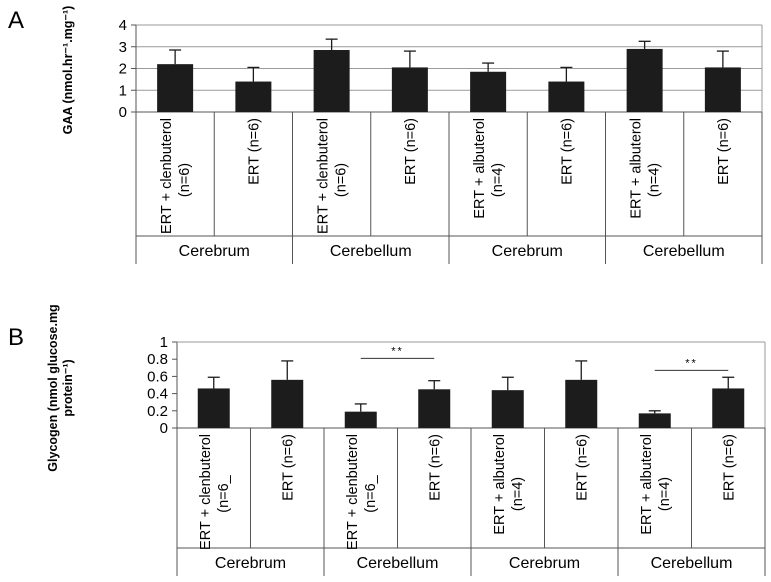 The width and height of the screenshot is (771, 582). What do you see at coordinates (123, 25) in the screenshot?
I see `y-tick-label: 4` at bounding box center [123, 25].